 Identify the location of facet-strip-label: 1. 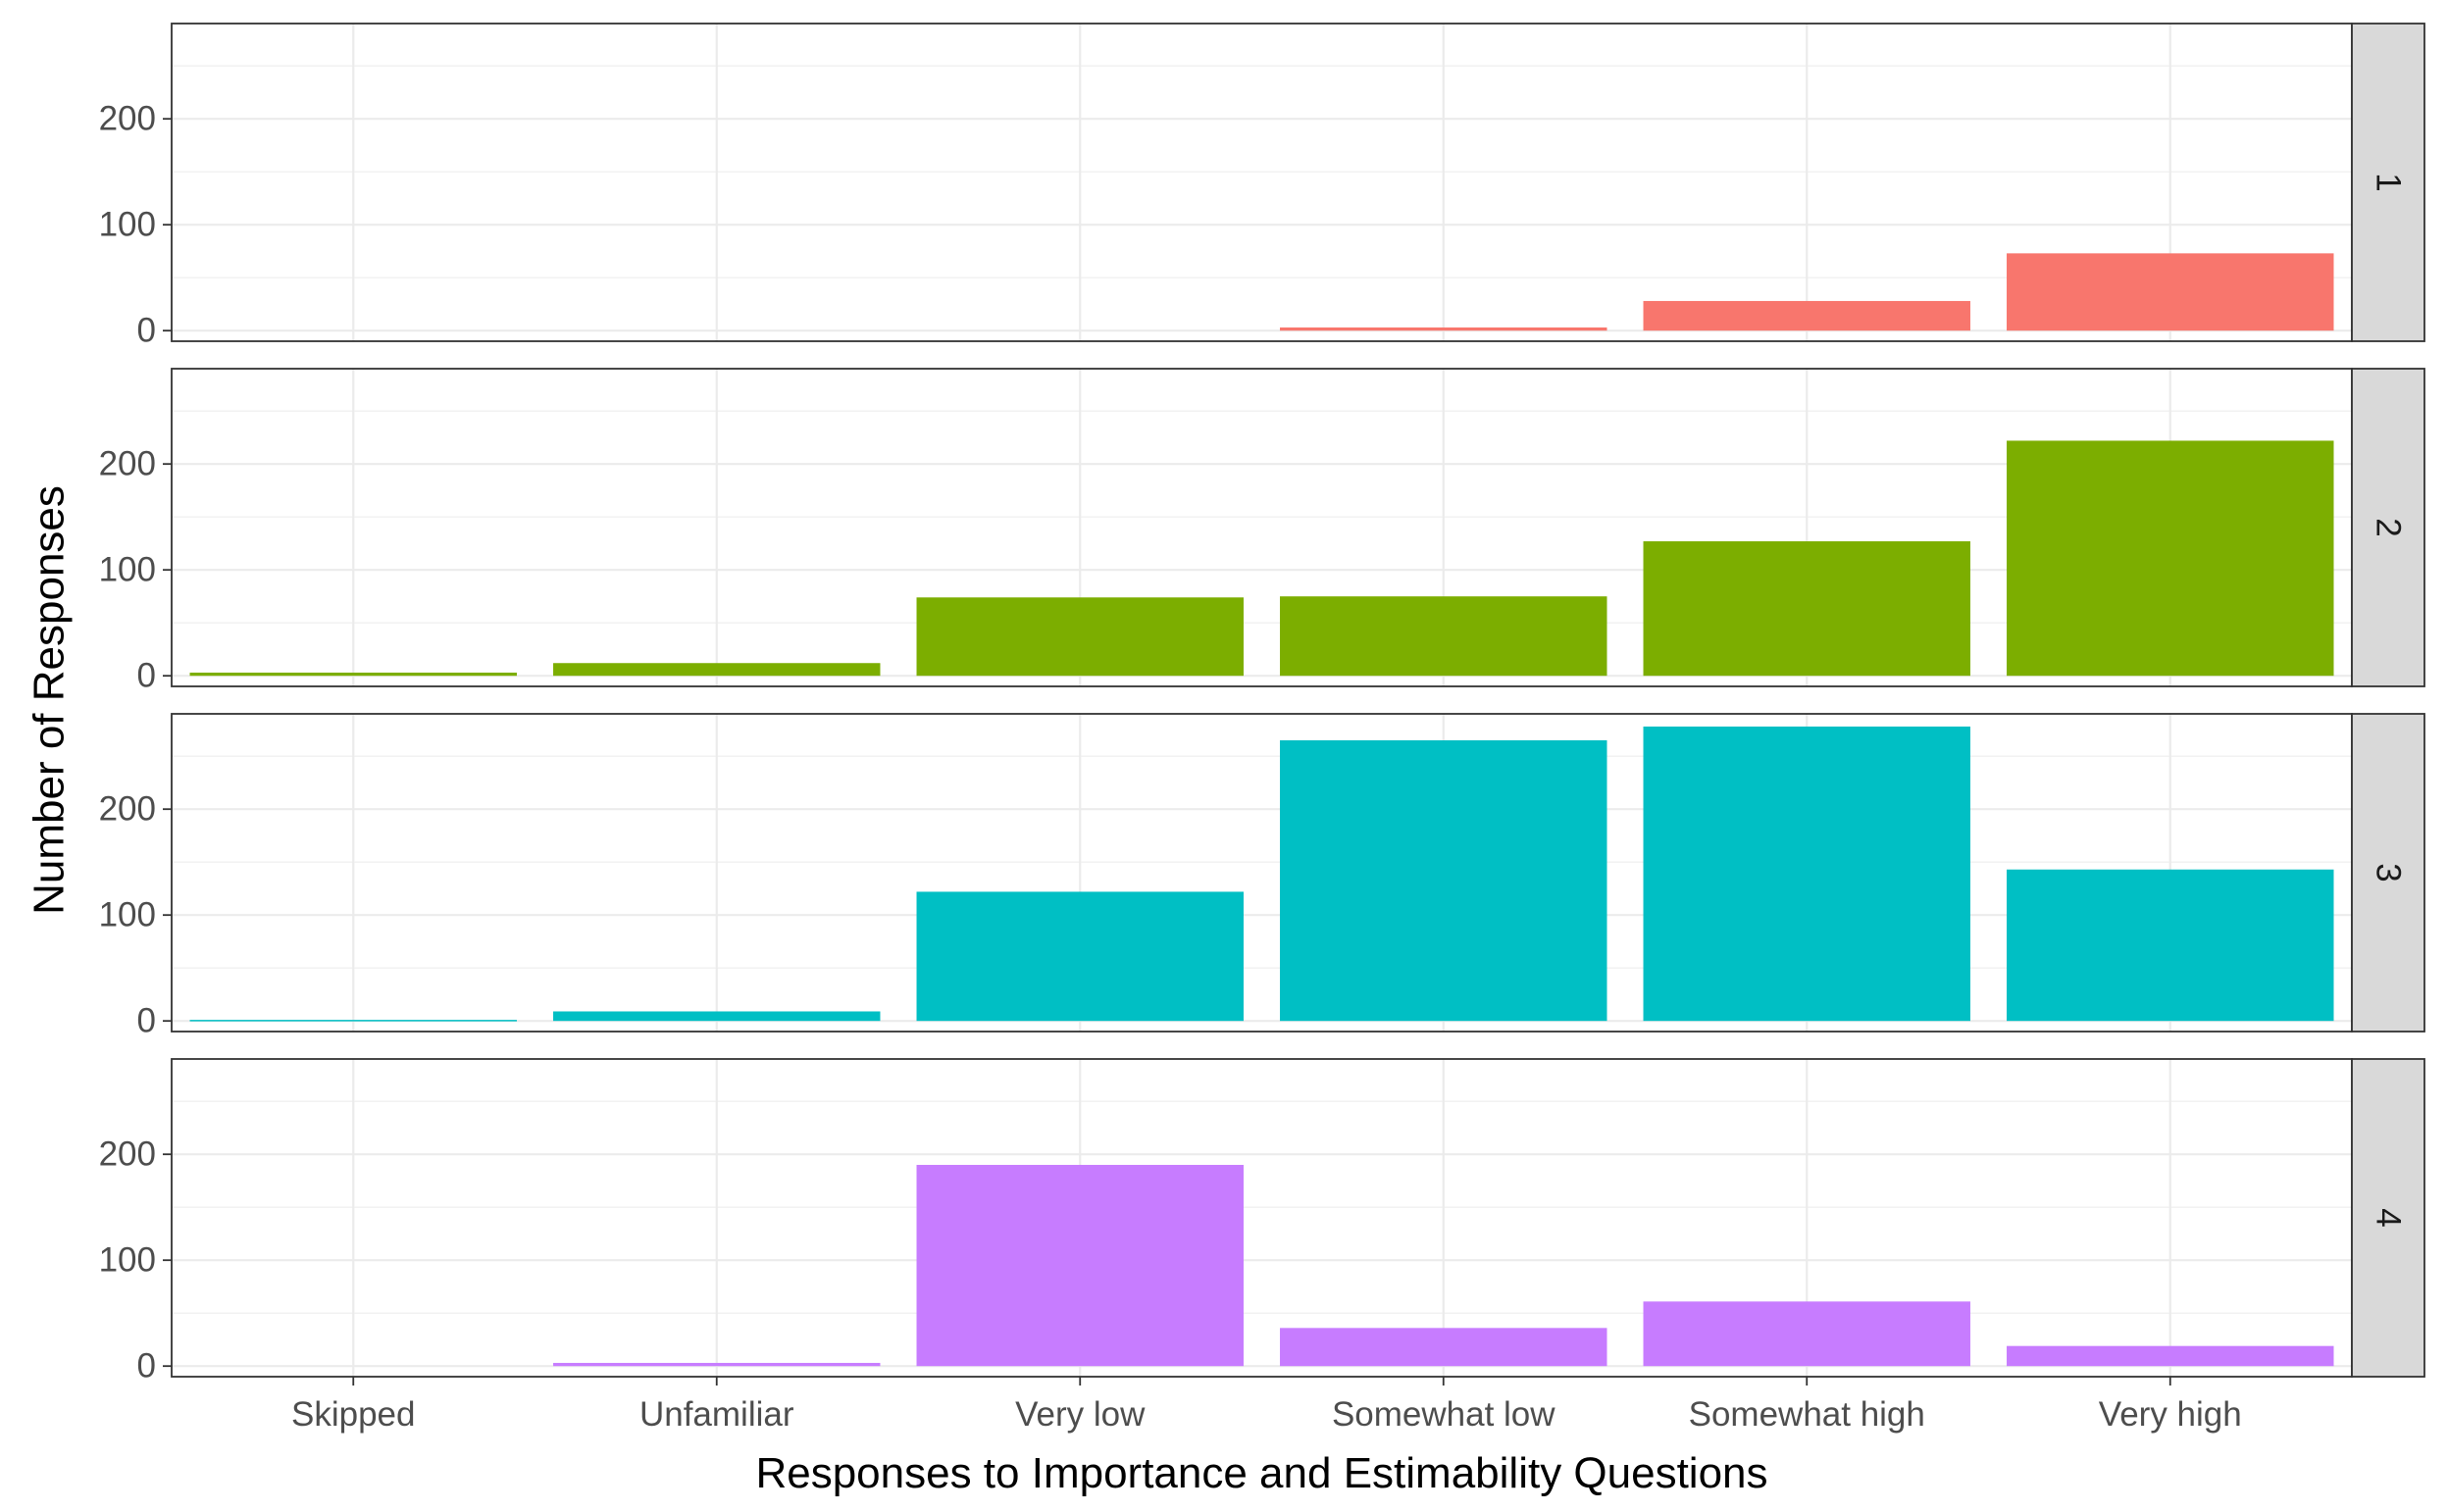
(2389, 182).